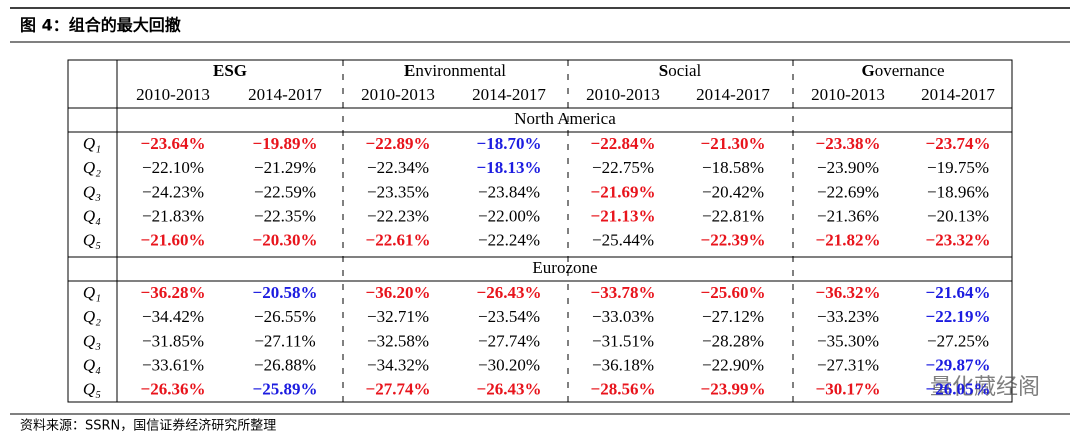 The image size is (1080, 435). Describe the element at coordinates (623, 191) in the screenshot. I see `table-cell: −21.69%` at that location.